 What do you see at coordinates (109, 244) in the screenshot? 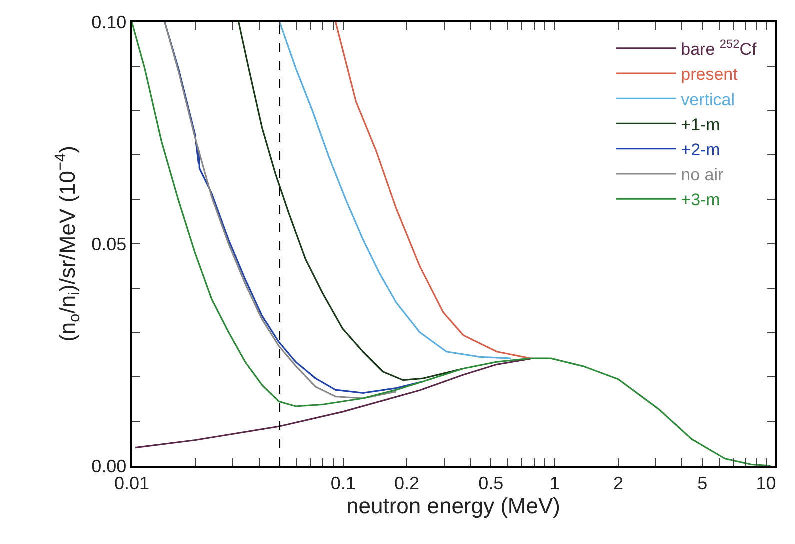
I see `y-tick-label: 0.05` at bounding box center [109, 244].